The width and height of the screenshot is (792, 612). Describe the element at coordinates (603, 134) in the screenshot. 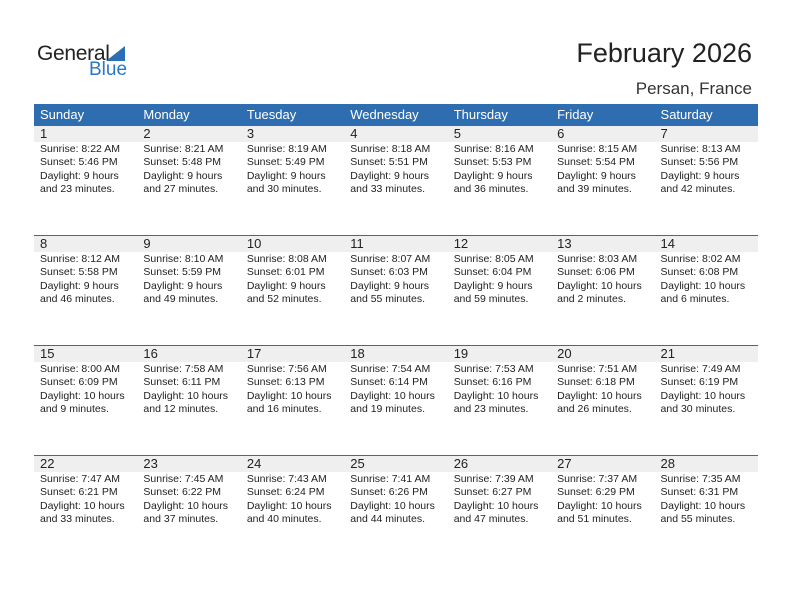

I see `day-number: 6` at that location.